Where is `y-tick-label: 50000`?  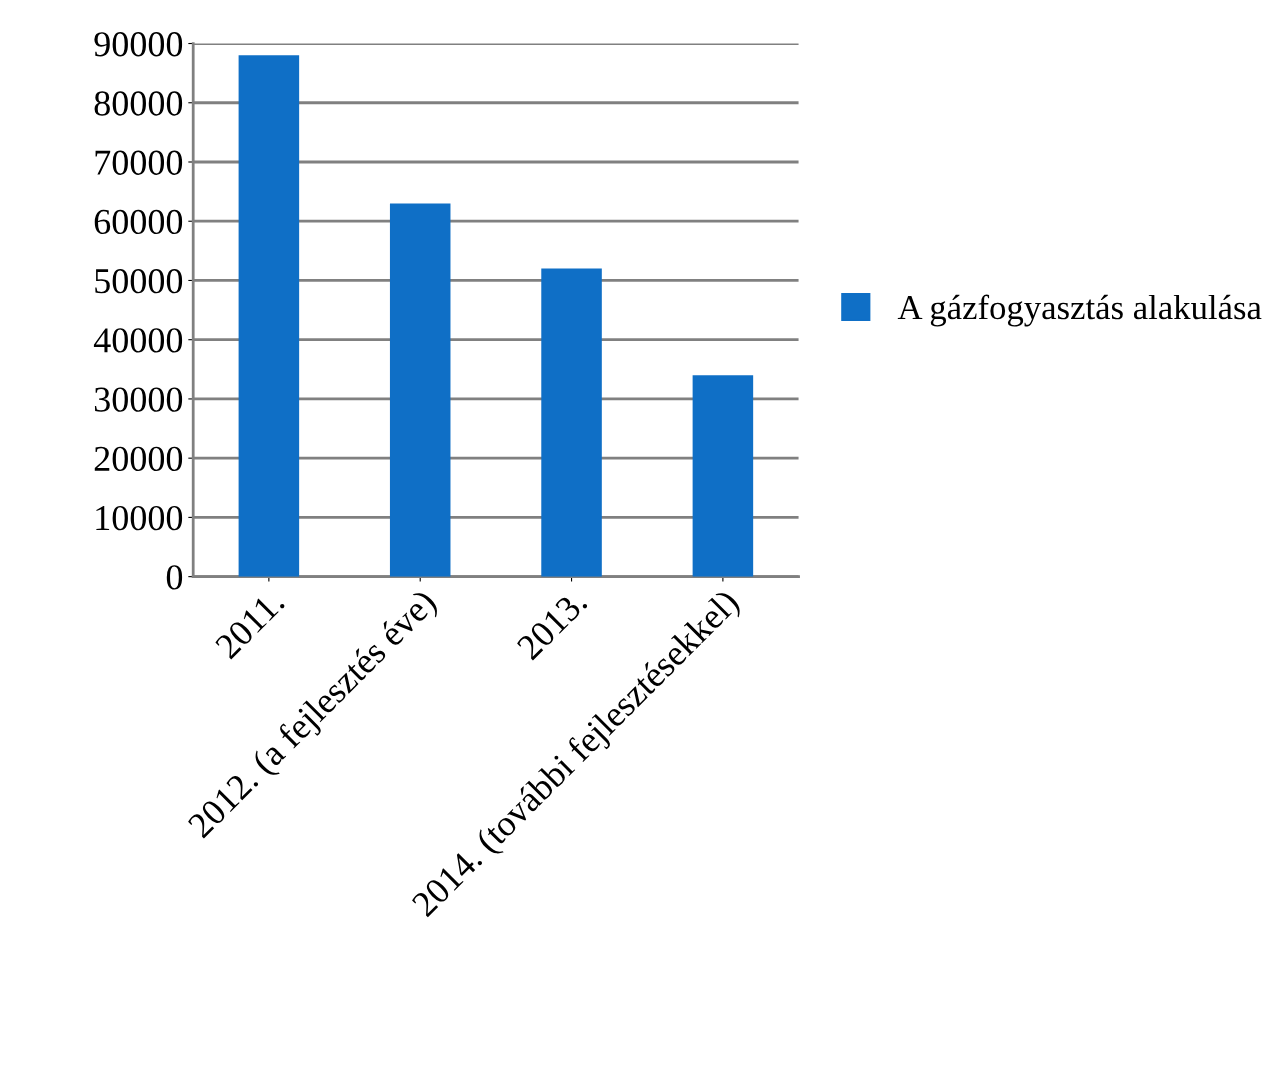 y-tick-label: 50000 is located at coordinates (139, 281).